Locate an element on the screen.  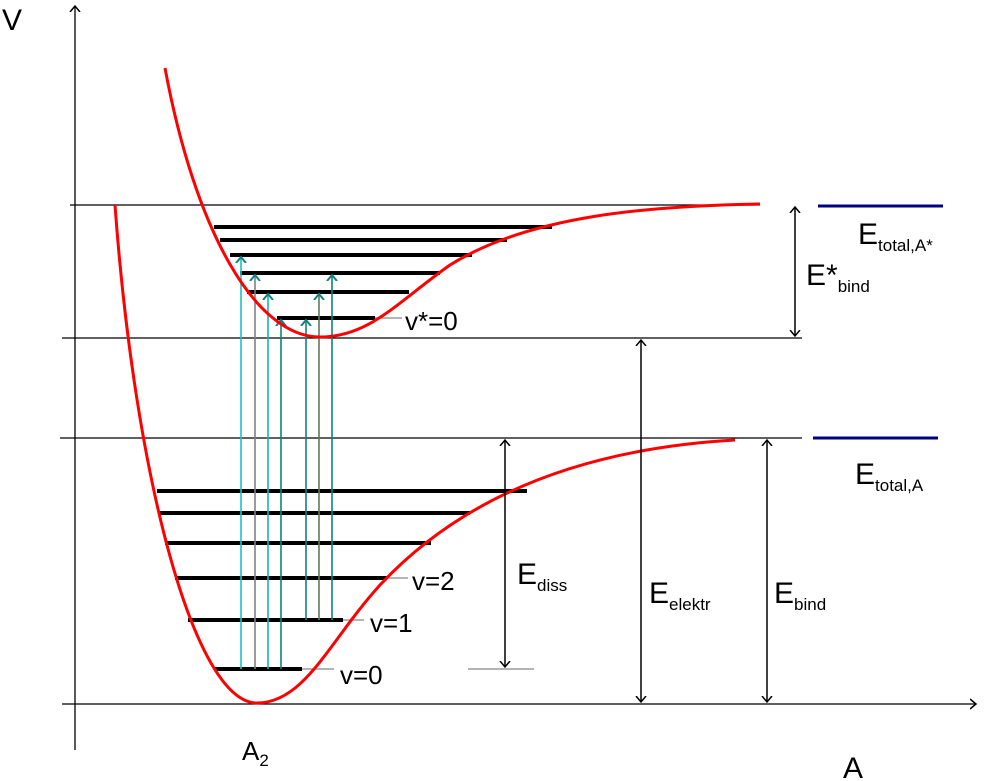
e-total-excited-label: Etotal,A* is located at coordinates (895, 236).